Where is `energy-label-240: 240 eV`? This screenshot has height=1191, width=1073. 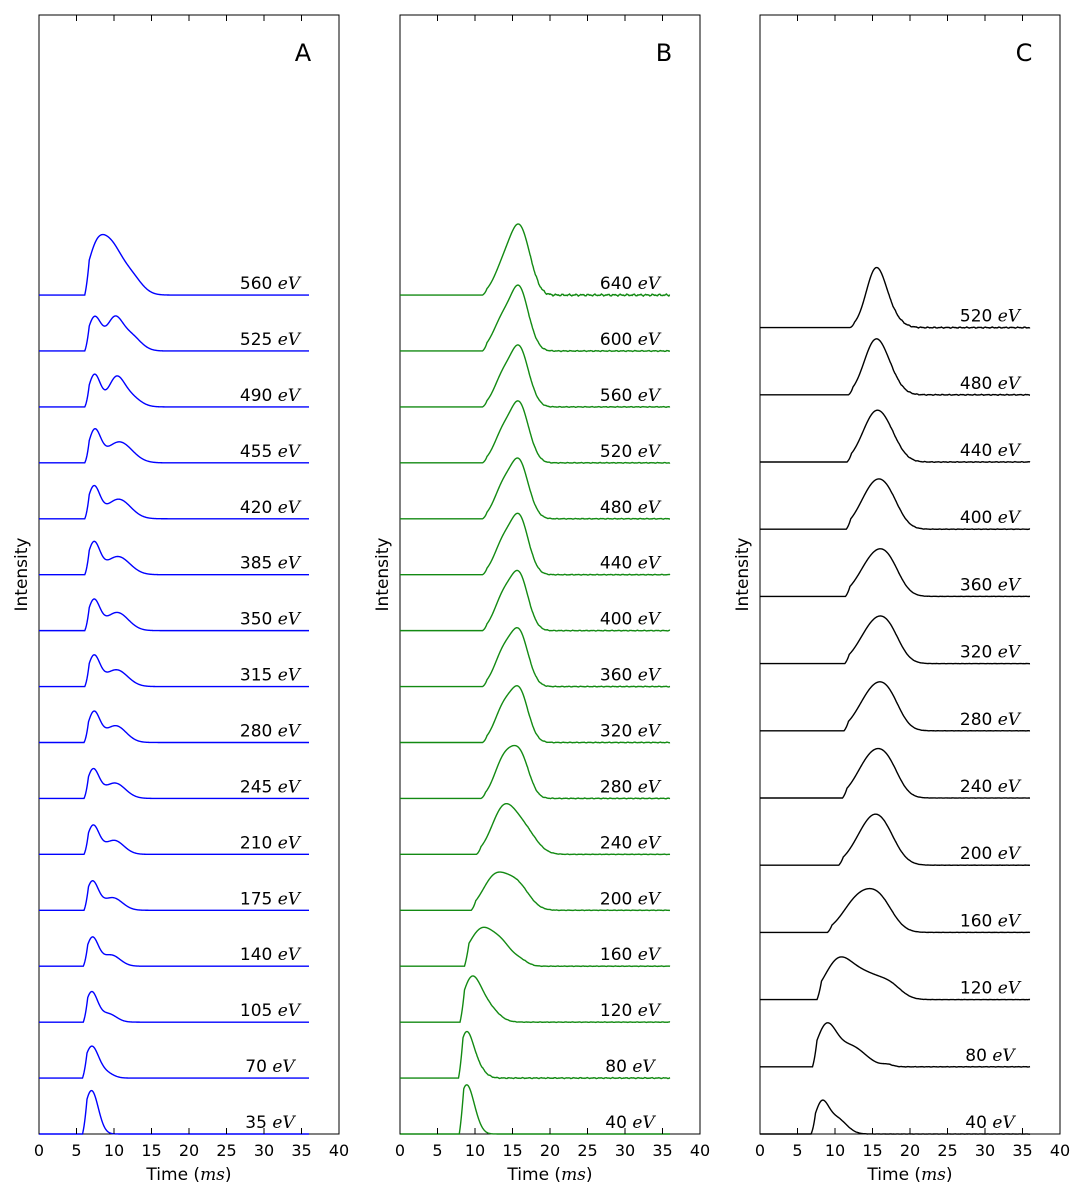 energy-label-240: 240 eV is located at coordinates (991, 787).